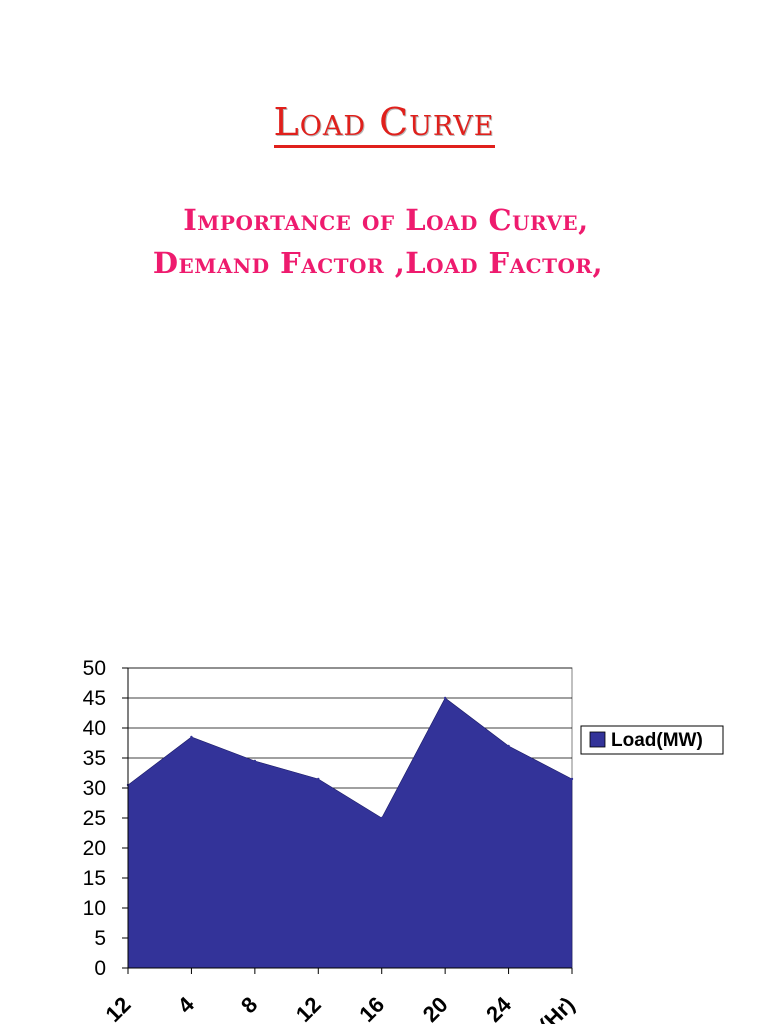 This screenshot has height=1029, width=768. What do you see at coordinates (386, 220) in the screenshot?
I see `subtitle-line-1: Importance of Load Curve,` at bounding box center [386, 220].